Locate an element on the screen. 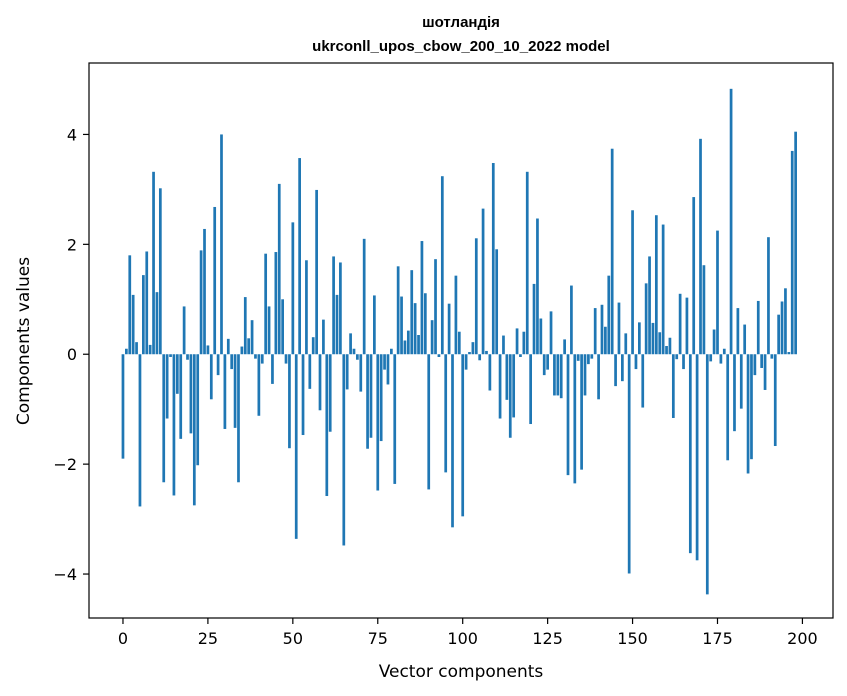 This screenshot has width=847, height=696. y-tick-label: 4 is located at coordinates (72, 134).